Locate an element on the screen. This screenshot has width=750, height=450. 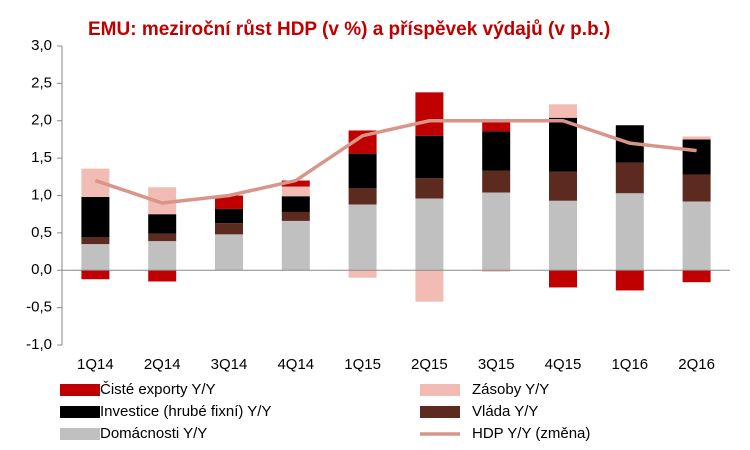
y-tick-label: 1,5 is located at coordinates (41, 157).